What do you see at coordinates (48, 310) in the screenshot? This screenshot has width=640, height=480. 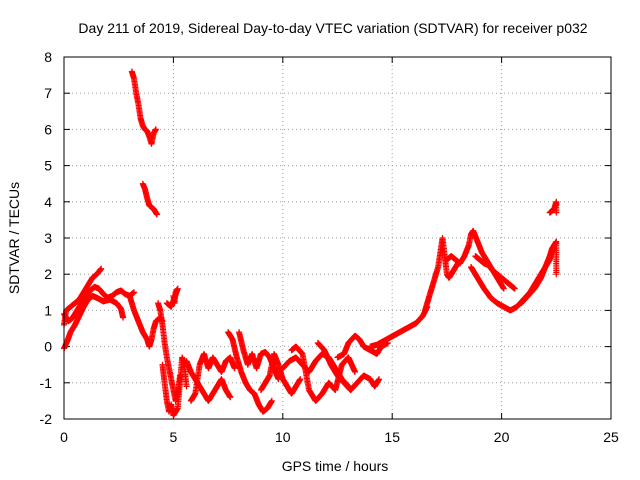 I see `y-tick-label: 1` at bounding box center [48, 310].